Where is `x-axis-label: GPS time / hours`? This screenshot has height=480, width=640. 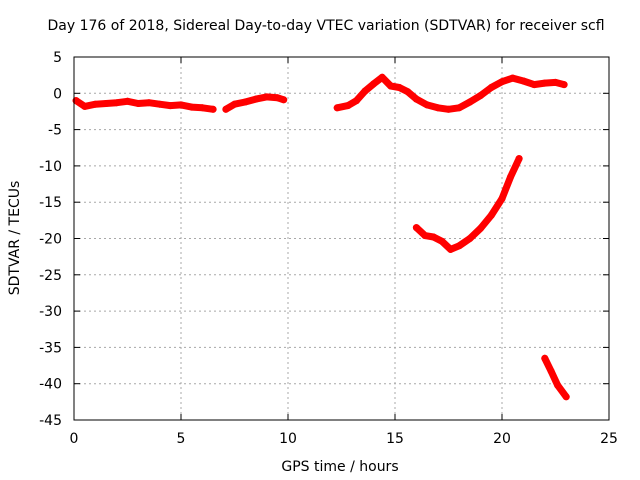
x-axis-label: GPS time / hours is located at coordinates (339, 467).